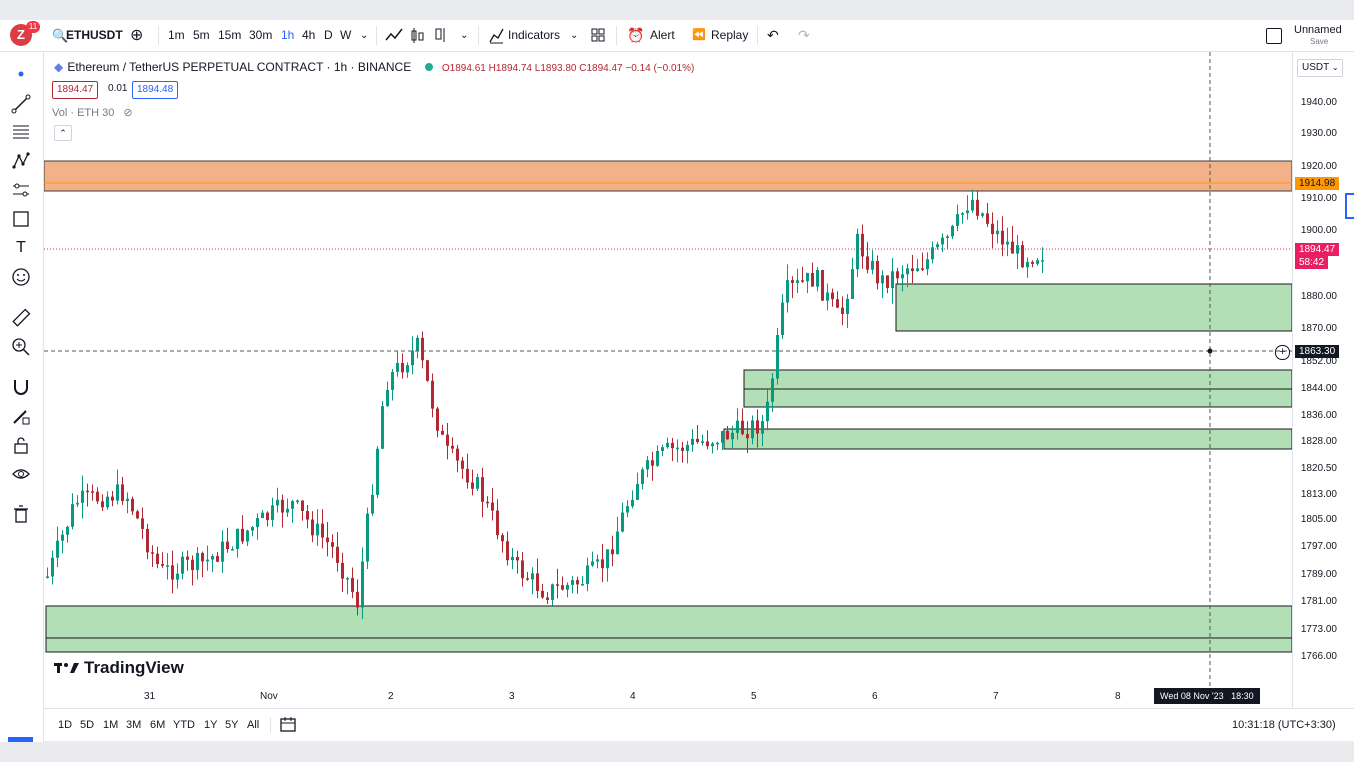  I want to click on layout-save: Save, so click(1319, 41).